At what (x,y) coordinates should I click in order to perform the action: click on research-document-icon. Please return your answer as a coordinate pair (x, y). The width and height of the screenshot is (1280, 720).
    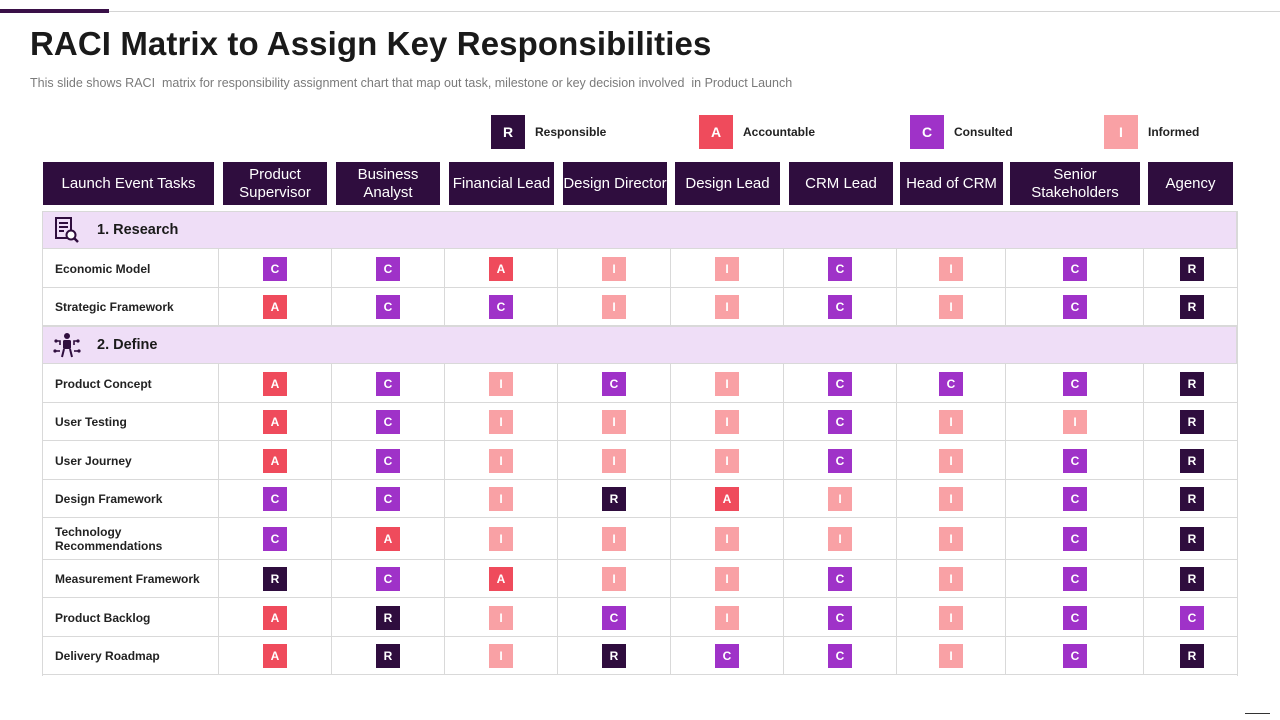
    Looking at the image, I should click on (67, 230).